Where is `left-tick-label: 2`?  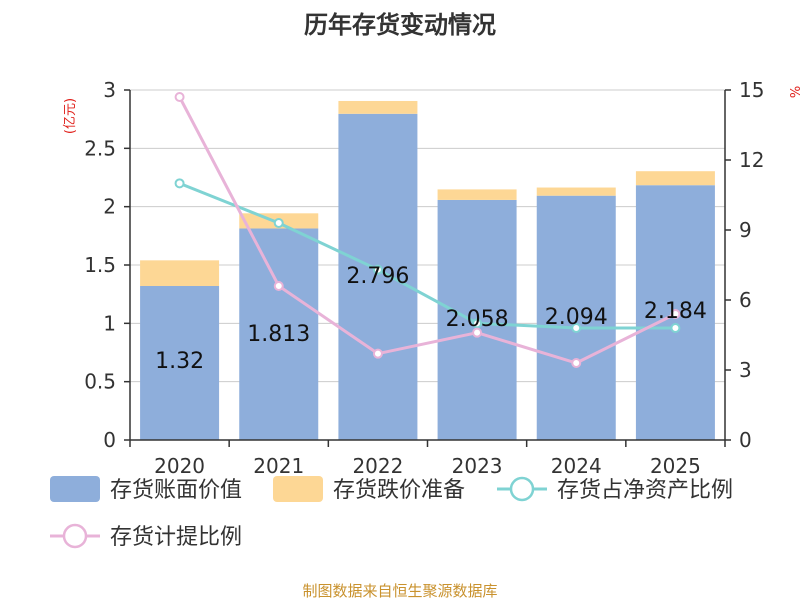 left-tick-label: 2 is located at coordinates (109, 207).